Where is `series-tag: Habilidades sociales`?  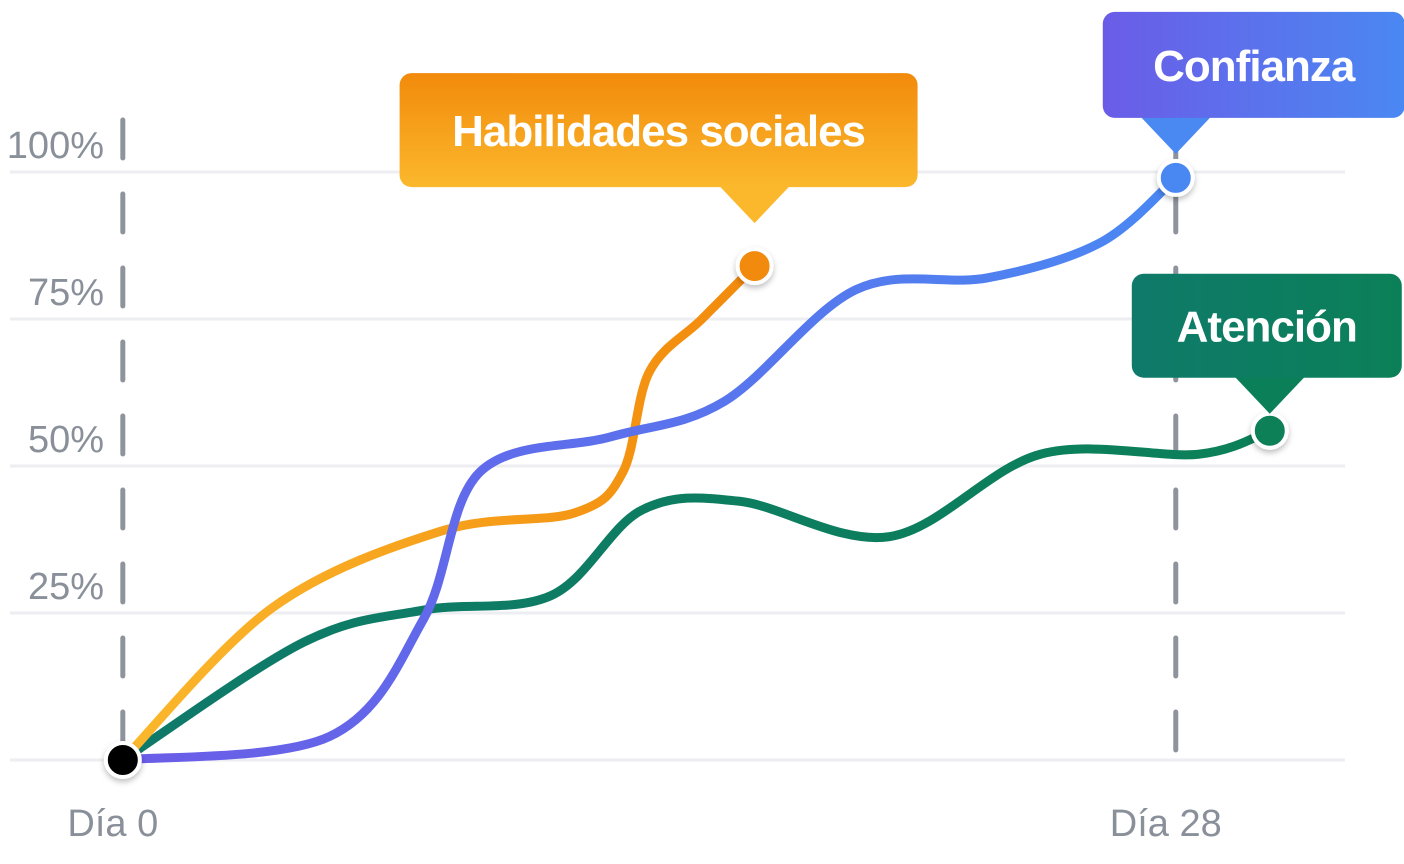
series-tag: Habilidades sociales is located at coordinates (658, 148).